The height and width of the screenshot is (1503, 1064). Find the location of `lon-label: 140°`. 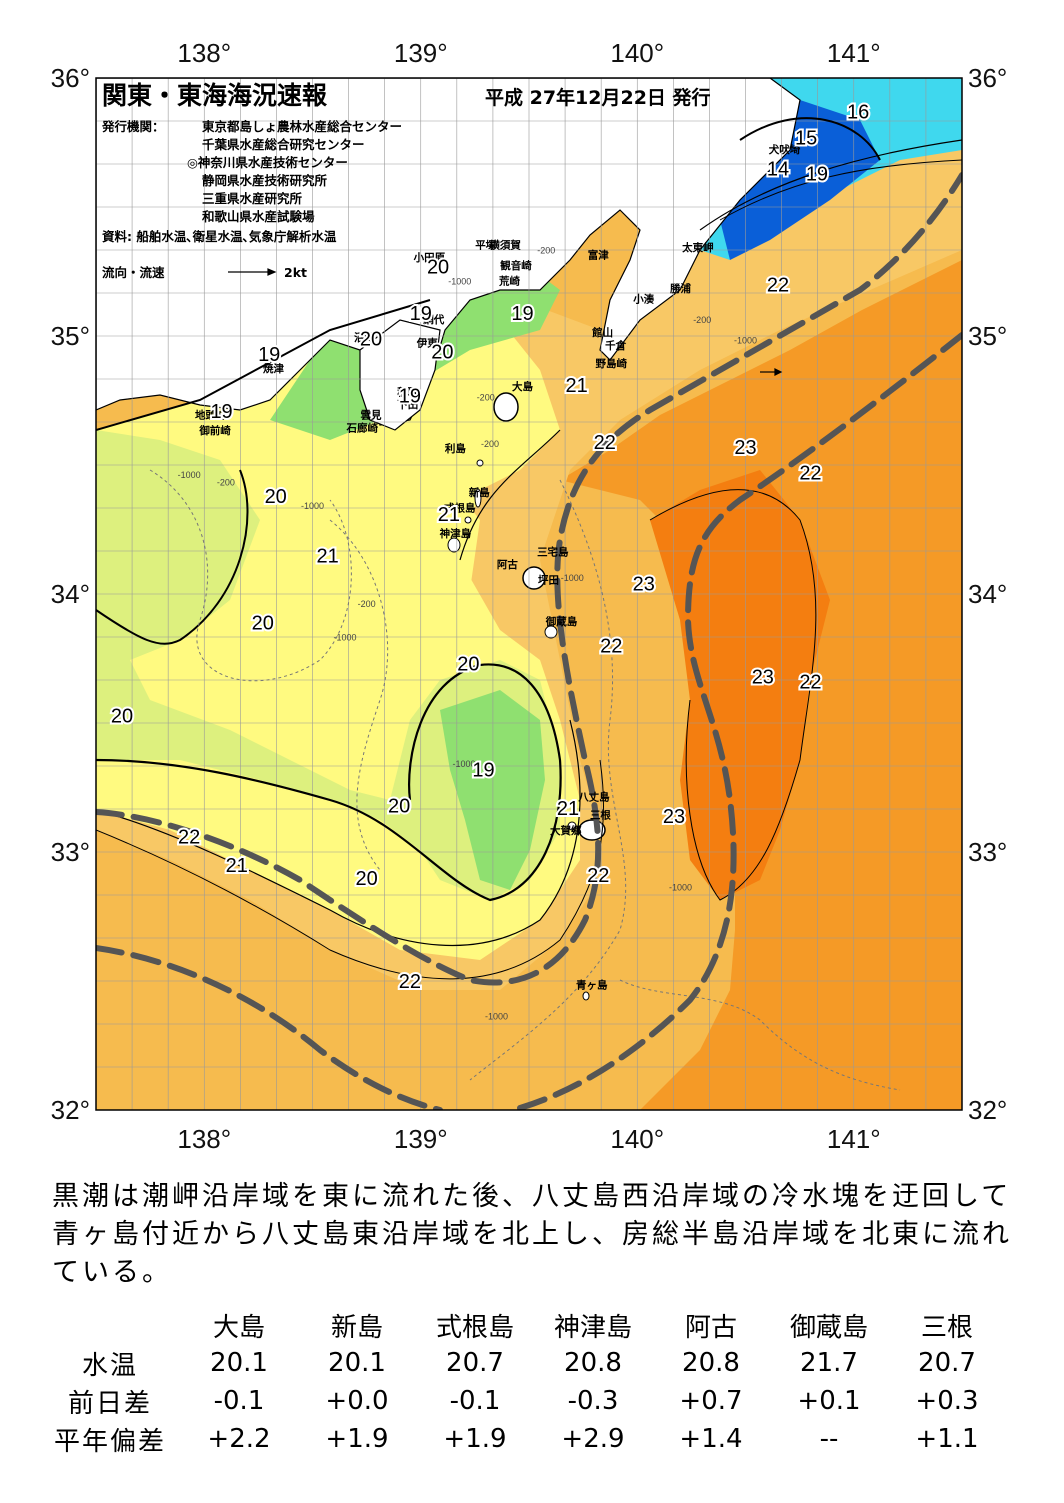

lon-label: 140° is located at coordinates (637, 53).